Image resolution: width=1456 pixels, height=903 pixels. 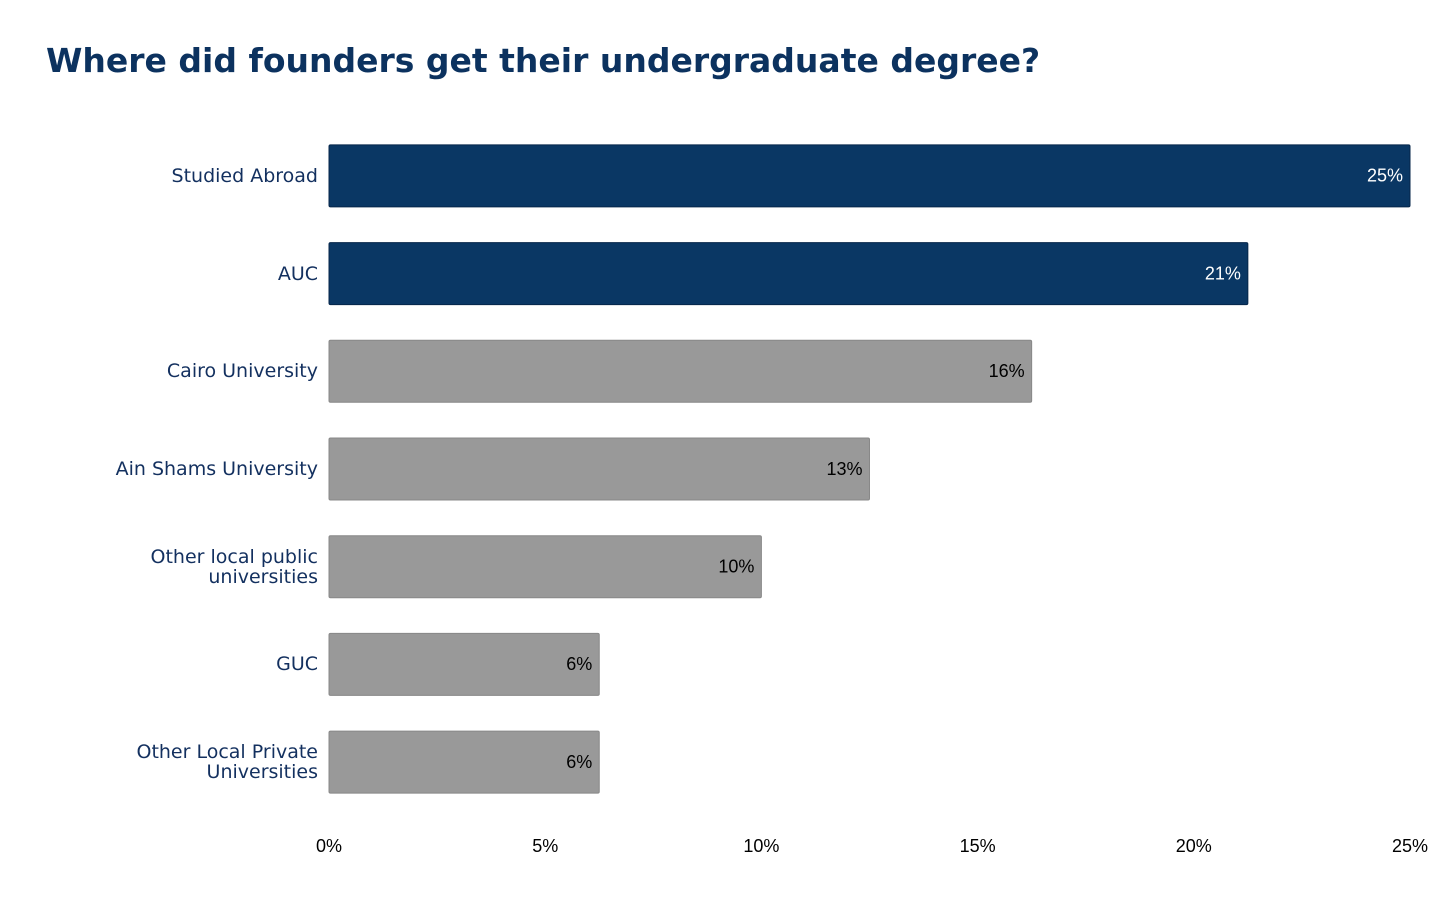 What do you see at coordinates (297, 664) in the screenshot?
I see `y-tick-label: GUC` at bounding box center [297, 664].